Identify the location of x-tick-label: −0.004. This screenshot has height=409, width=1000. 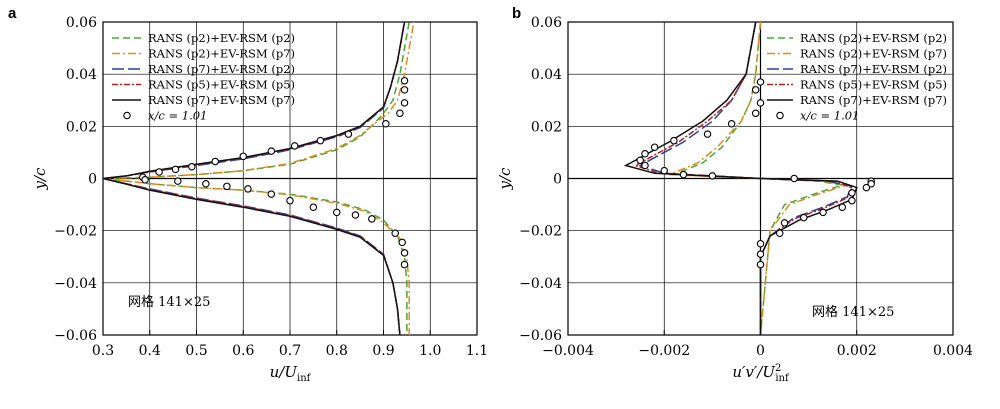
(568, 351).